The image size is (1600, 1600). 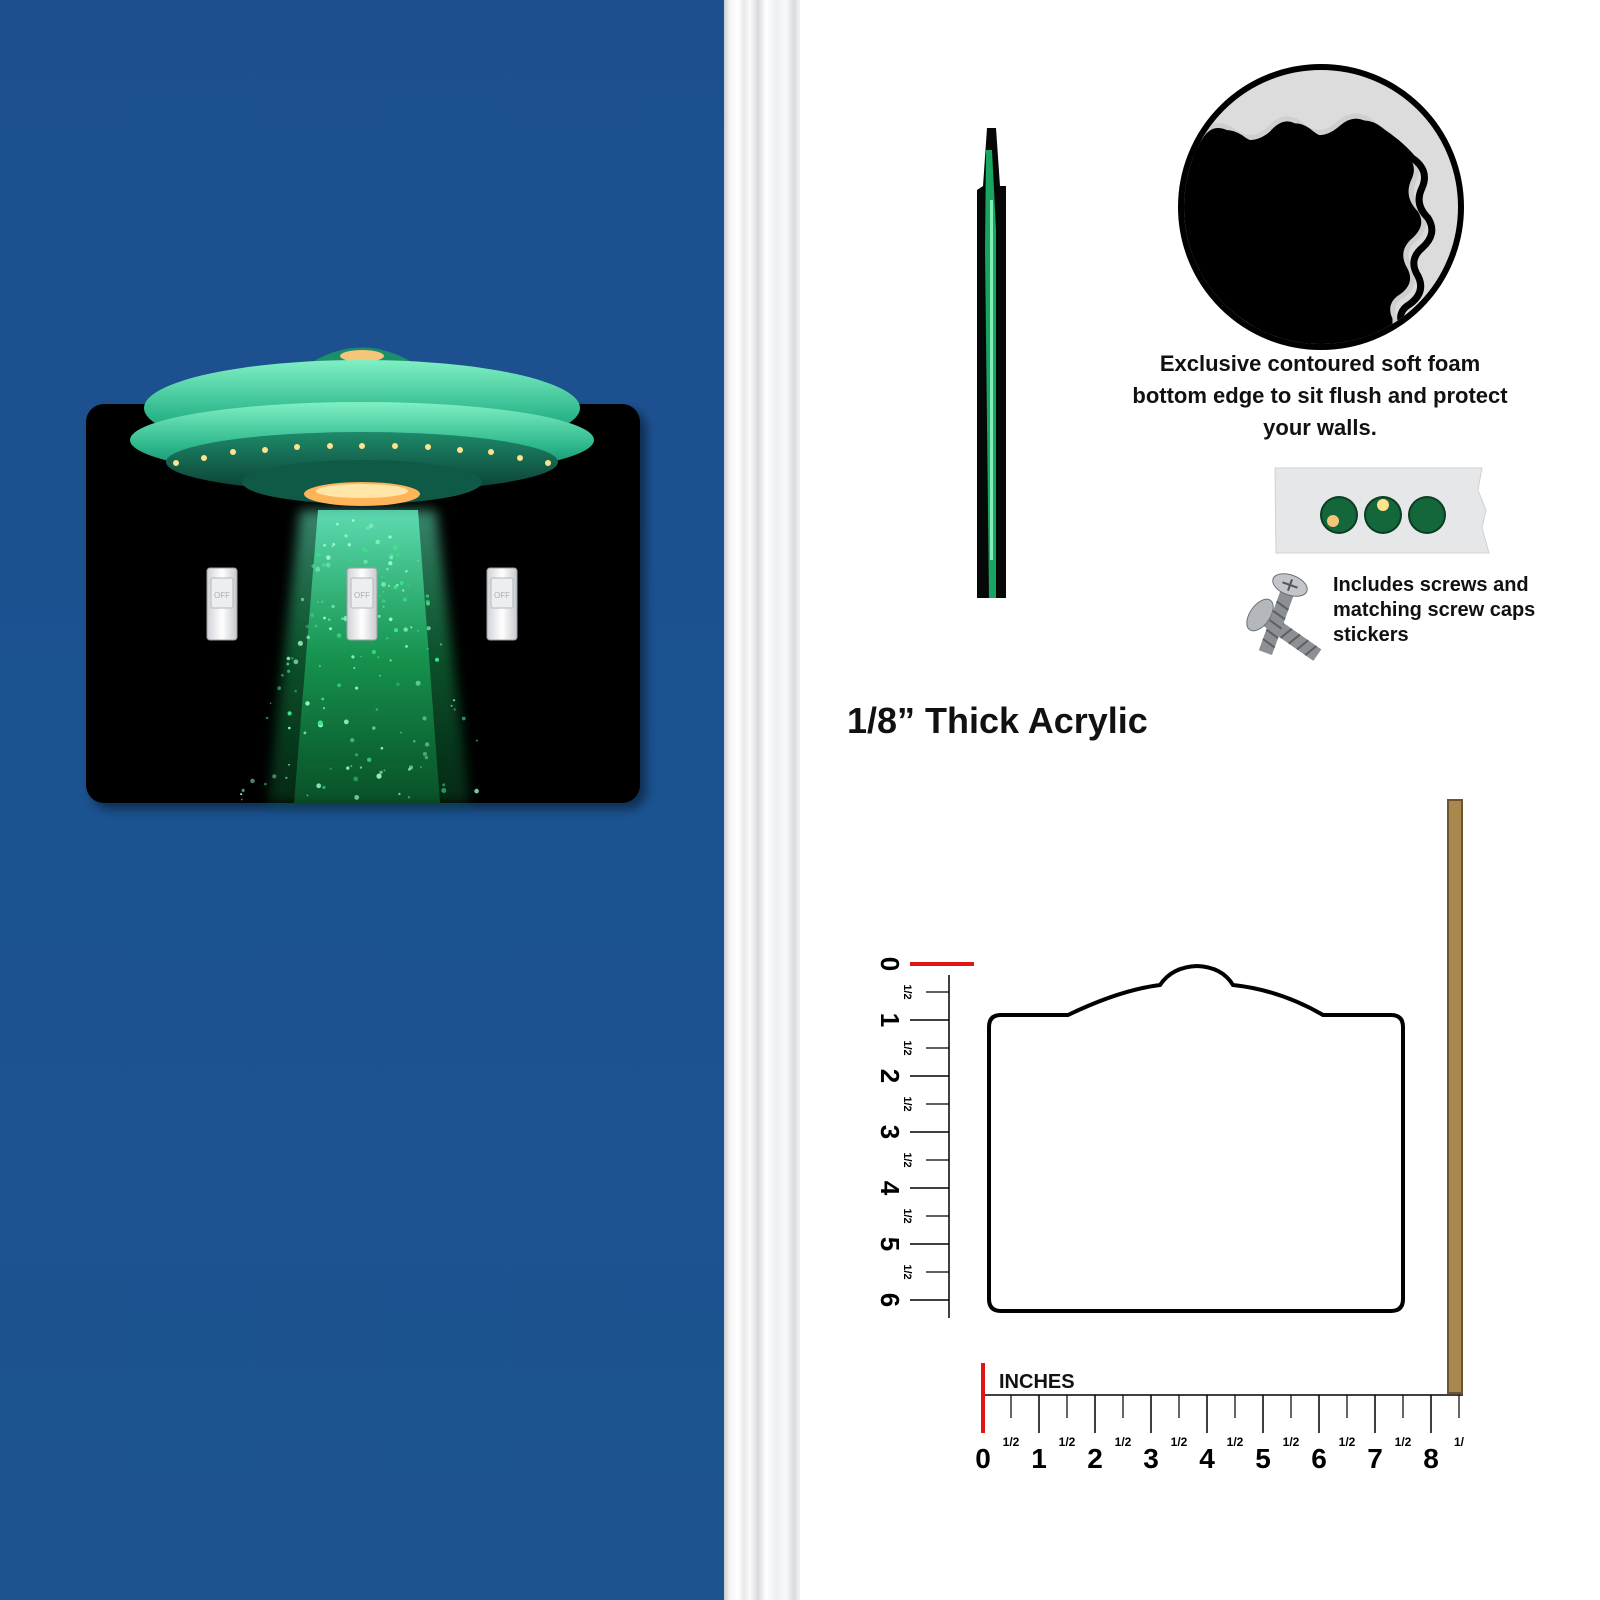 I want to click on ruler-half-mark: 1/, so click(x=1459, y=1442).